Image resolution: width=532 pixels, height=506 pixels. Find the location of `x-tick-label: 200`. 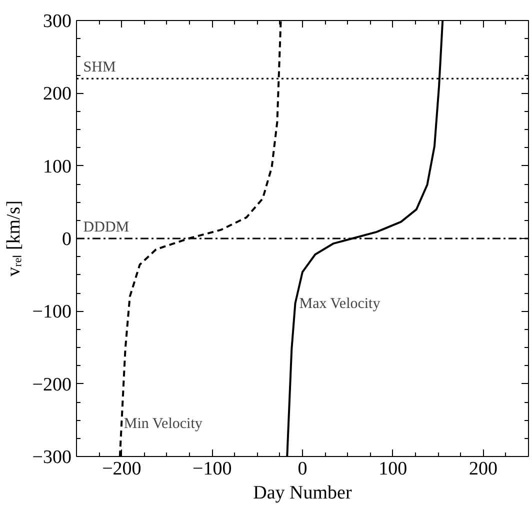

x-tick-label: 200 is located at coordinates (483, 469).